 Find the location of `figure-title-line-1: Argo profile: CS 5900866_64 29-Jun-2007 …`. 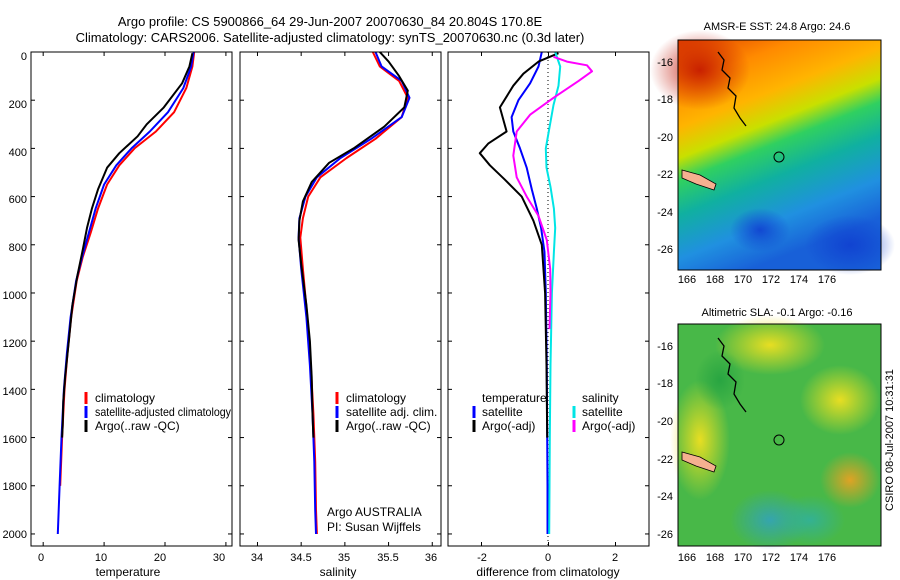

figure-title-line-1: Argo profile: CS 5900866_64 29-Jun-2007 … is located at coordinates (330, 21).